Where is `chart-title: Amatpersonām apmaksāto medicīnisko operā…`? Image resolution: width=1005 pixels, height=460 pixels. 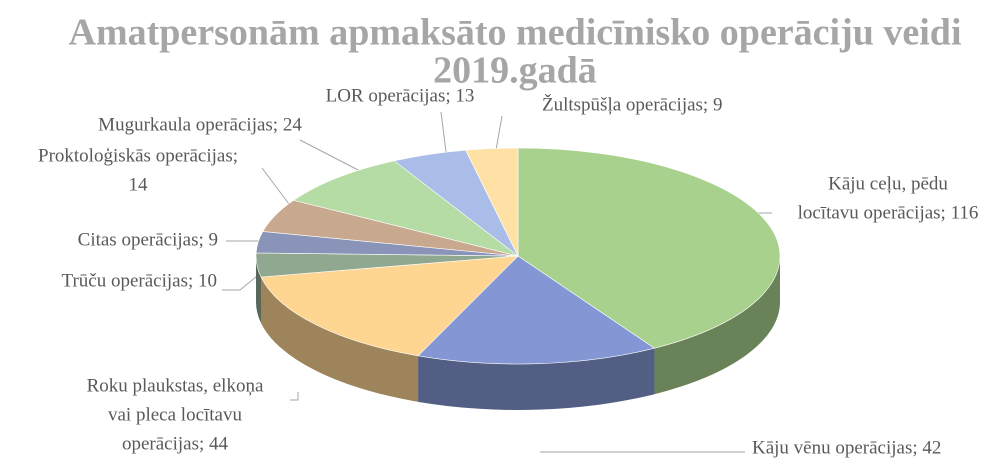
chart-title: Amatpersonām apmaksāto medicīnisko operā… is located at coordinates (515, 33).